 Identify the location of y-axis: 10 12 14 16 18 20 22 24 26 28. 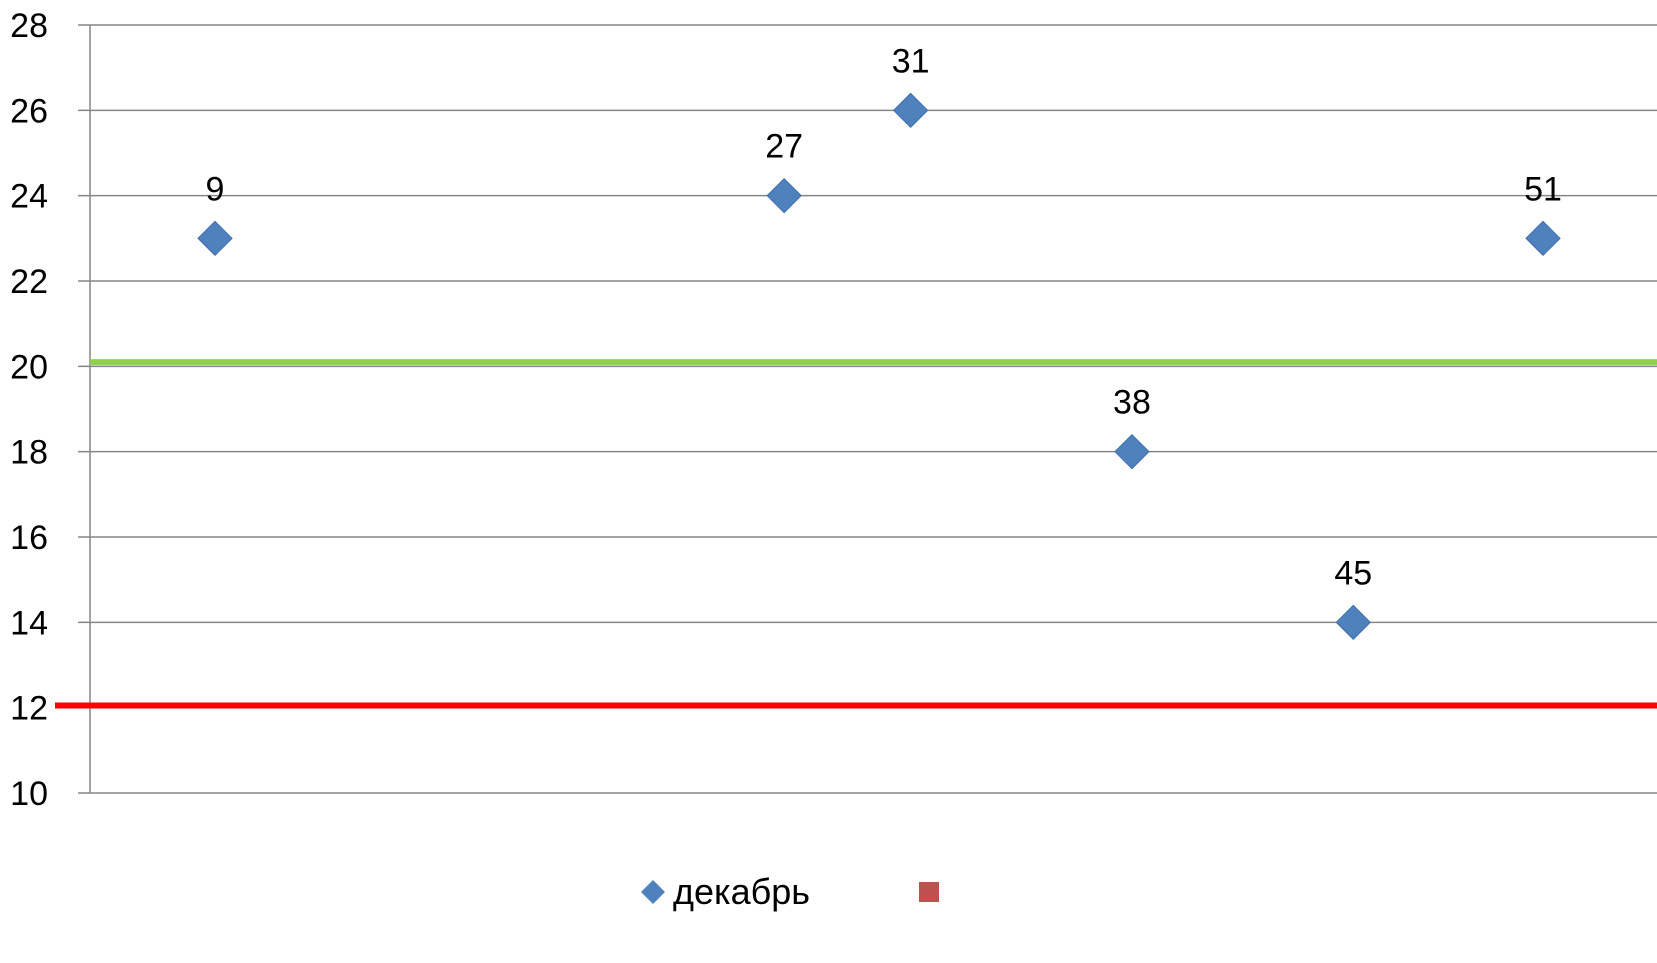
(50, 410).